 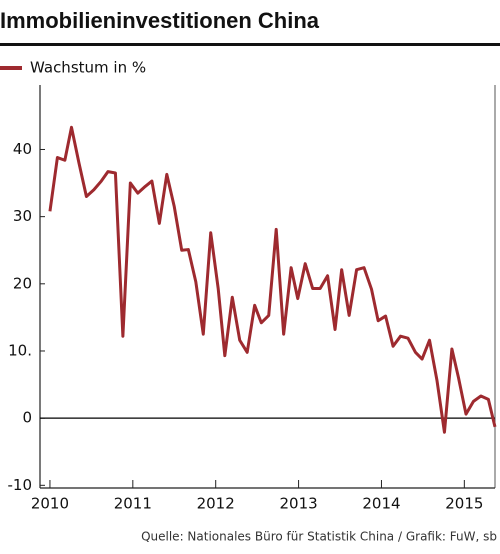 What do you see at coordinates (22, 283) in the screenshot?
I see `y-tick-label: 20` at bounding box center [22, 283].